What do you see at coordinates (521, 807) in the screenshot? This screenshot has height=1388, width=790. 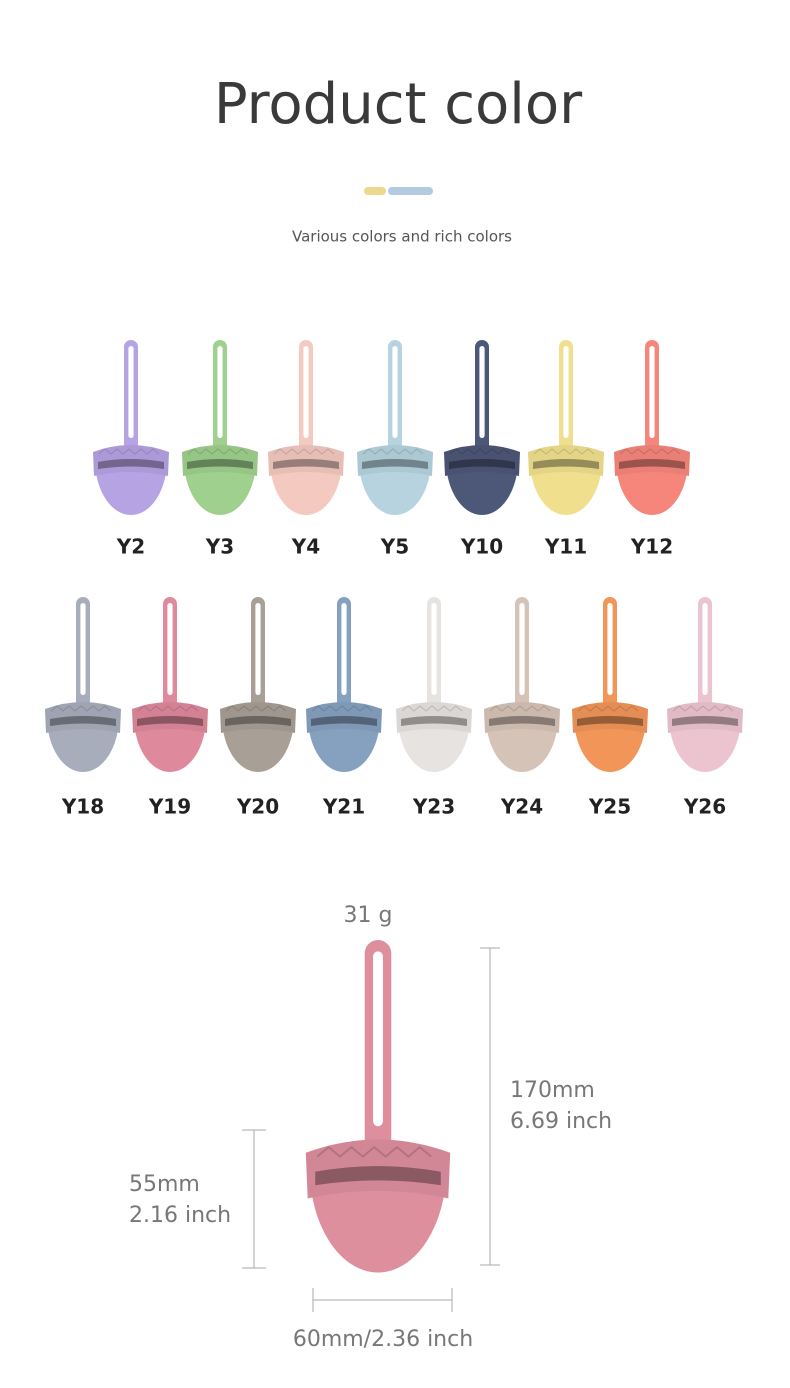 I see `color-label: Y24` at bounding box center [521, 807].